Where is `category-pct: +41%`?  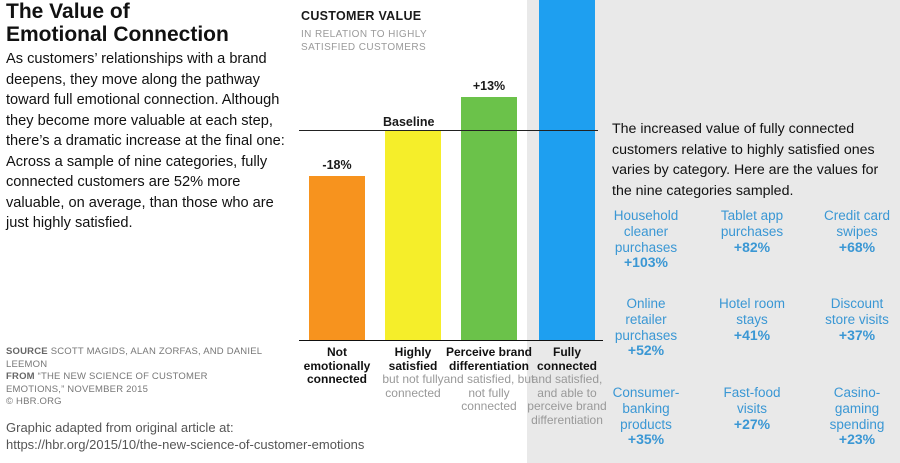
category-pct: +41% is located at coordinates (752, 334).